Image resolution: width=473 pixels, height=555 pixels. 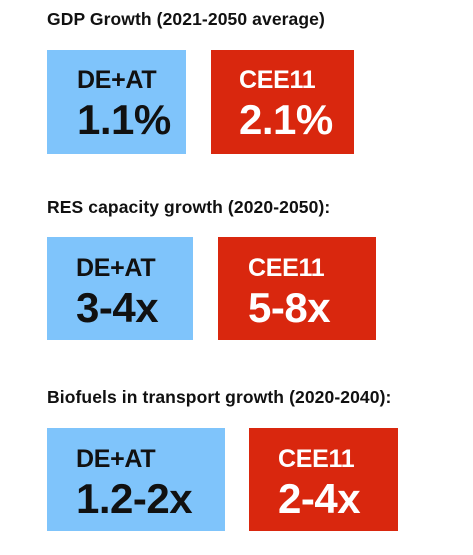 I want to click on gdp-cee11-label: CEE11, so click(x=277, y=80).